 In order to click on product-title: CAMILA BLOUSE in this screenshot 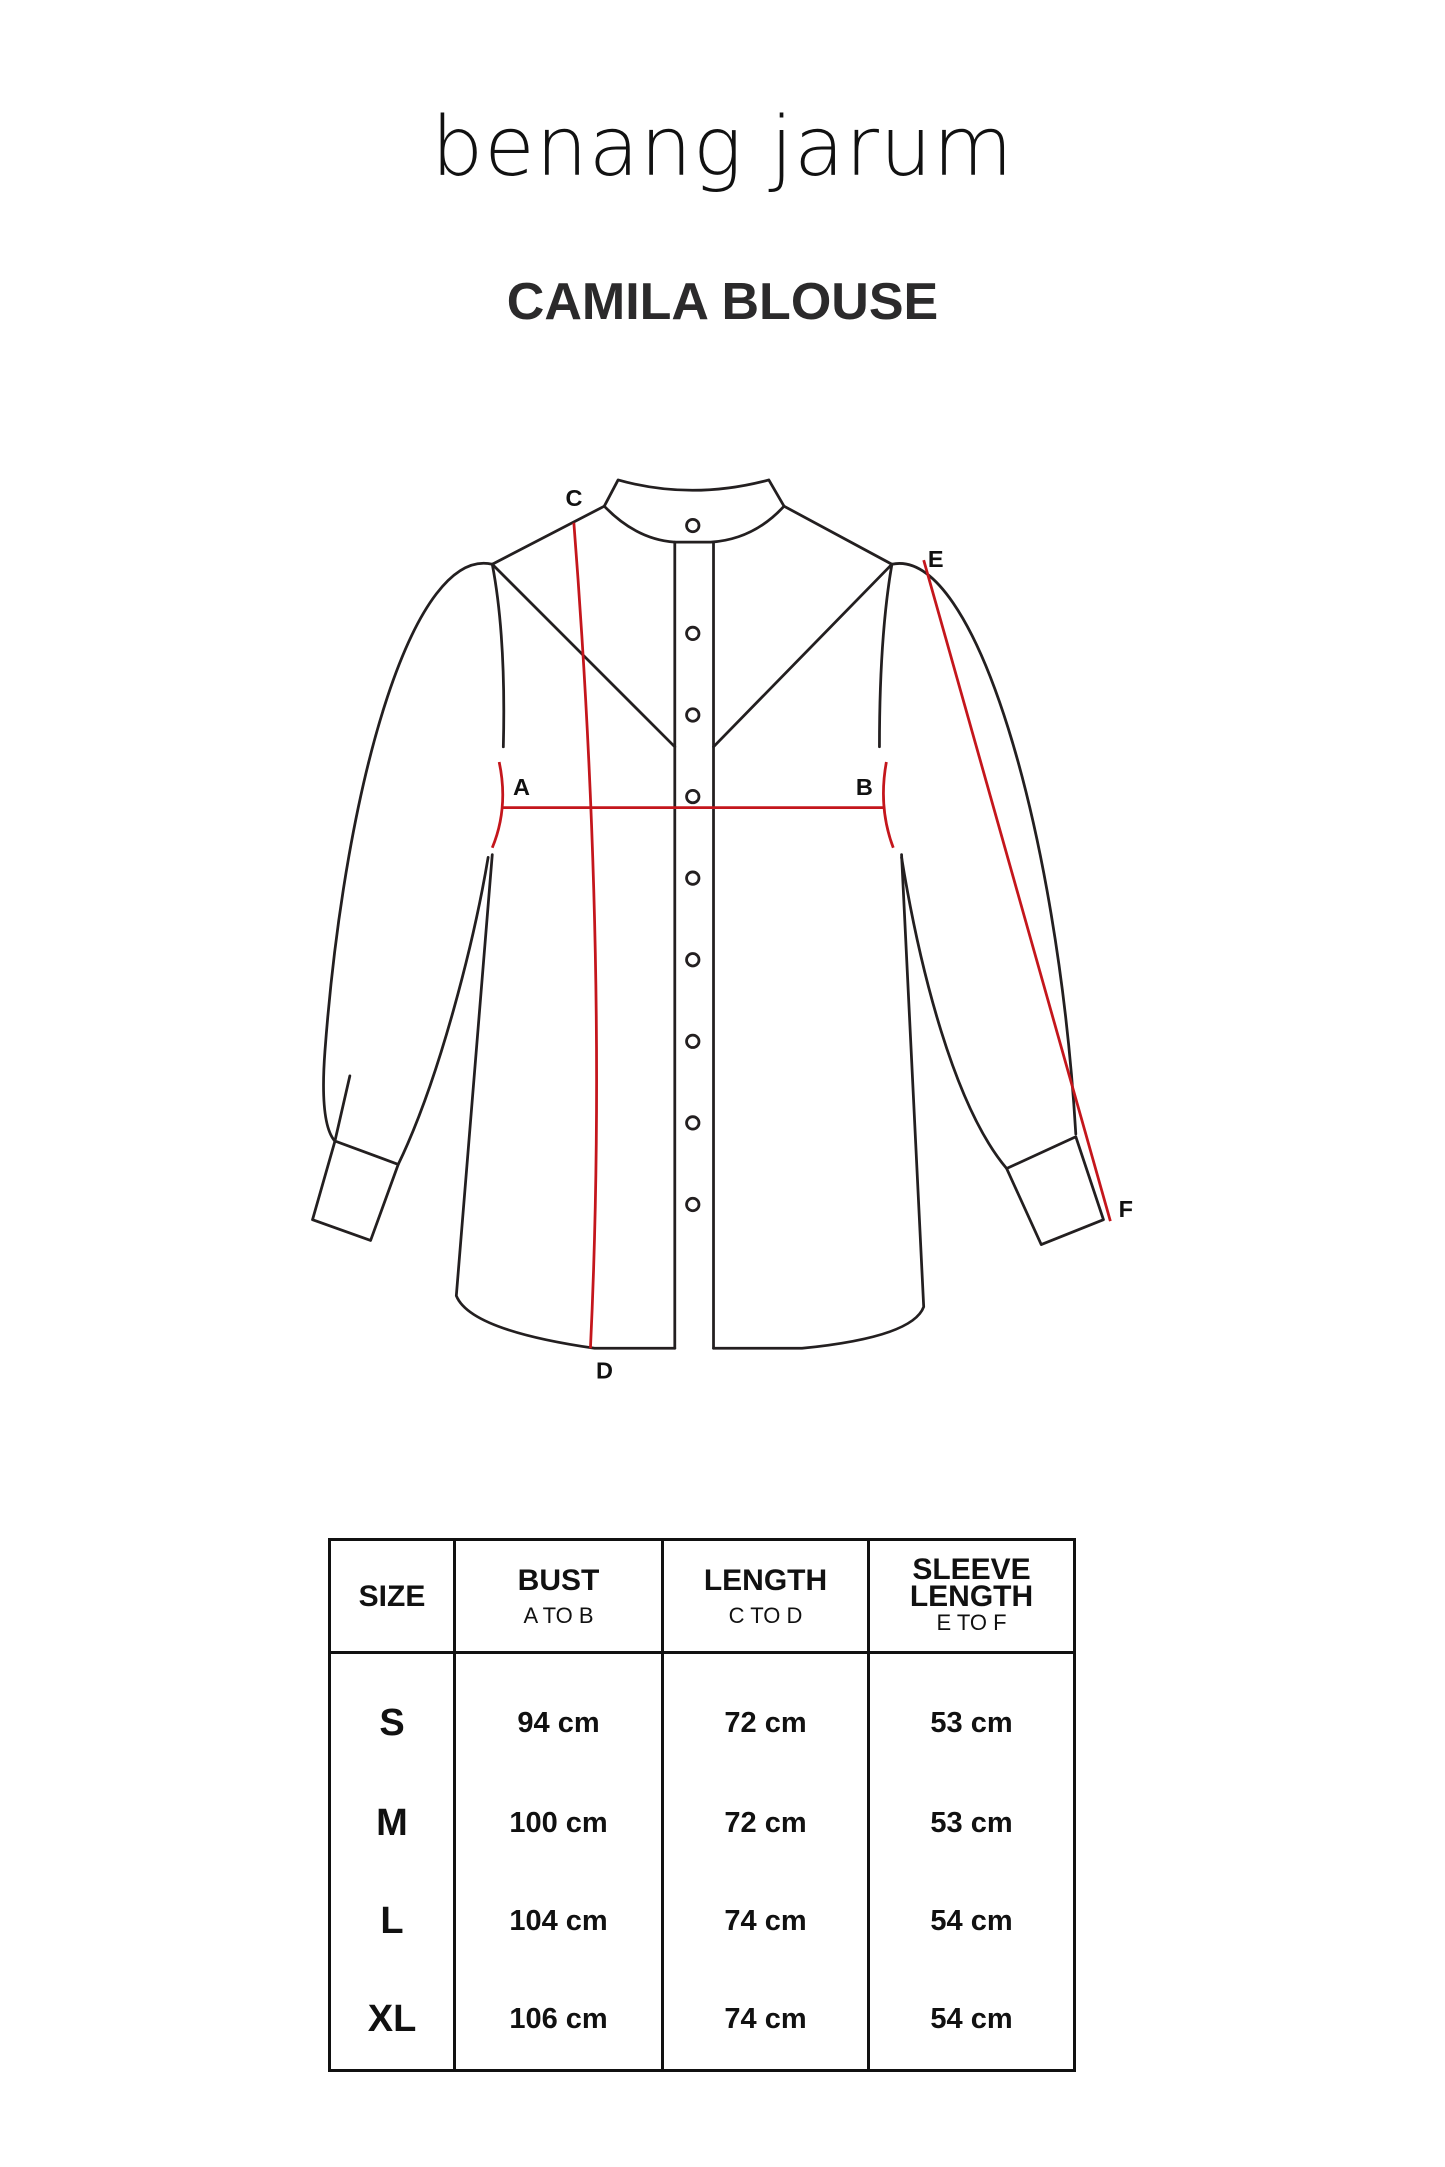, I will do `click(722, 302)`.